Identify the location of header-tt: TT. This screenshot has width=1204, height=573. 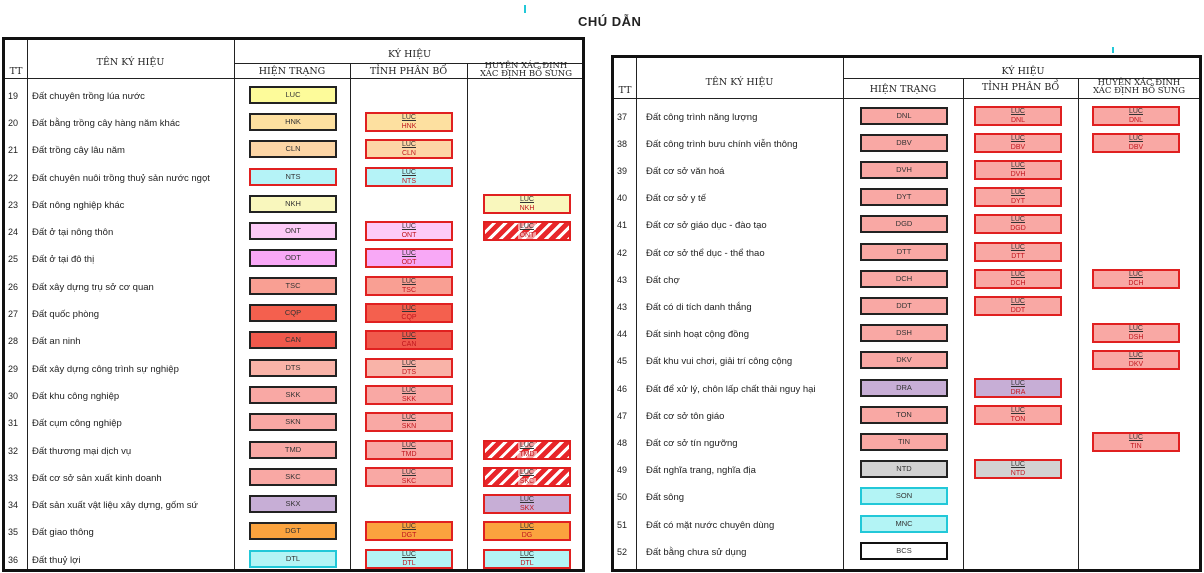
(16, 71).